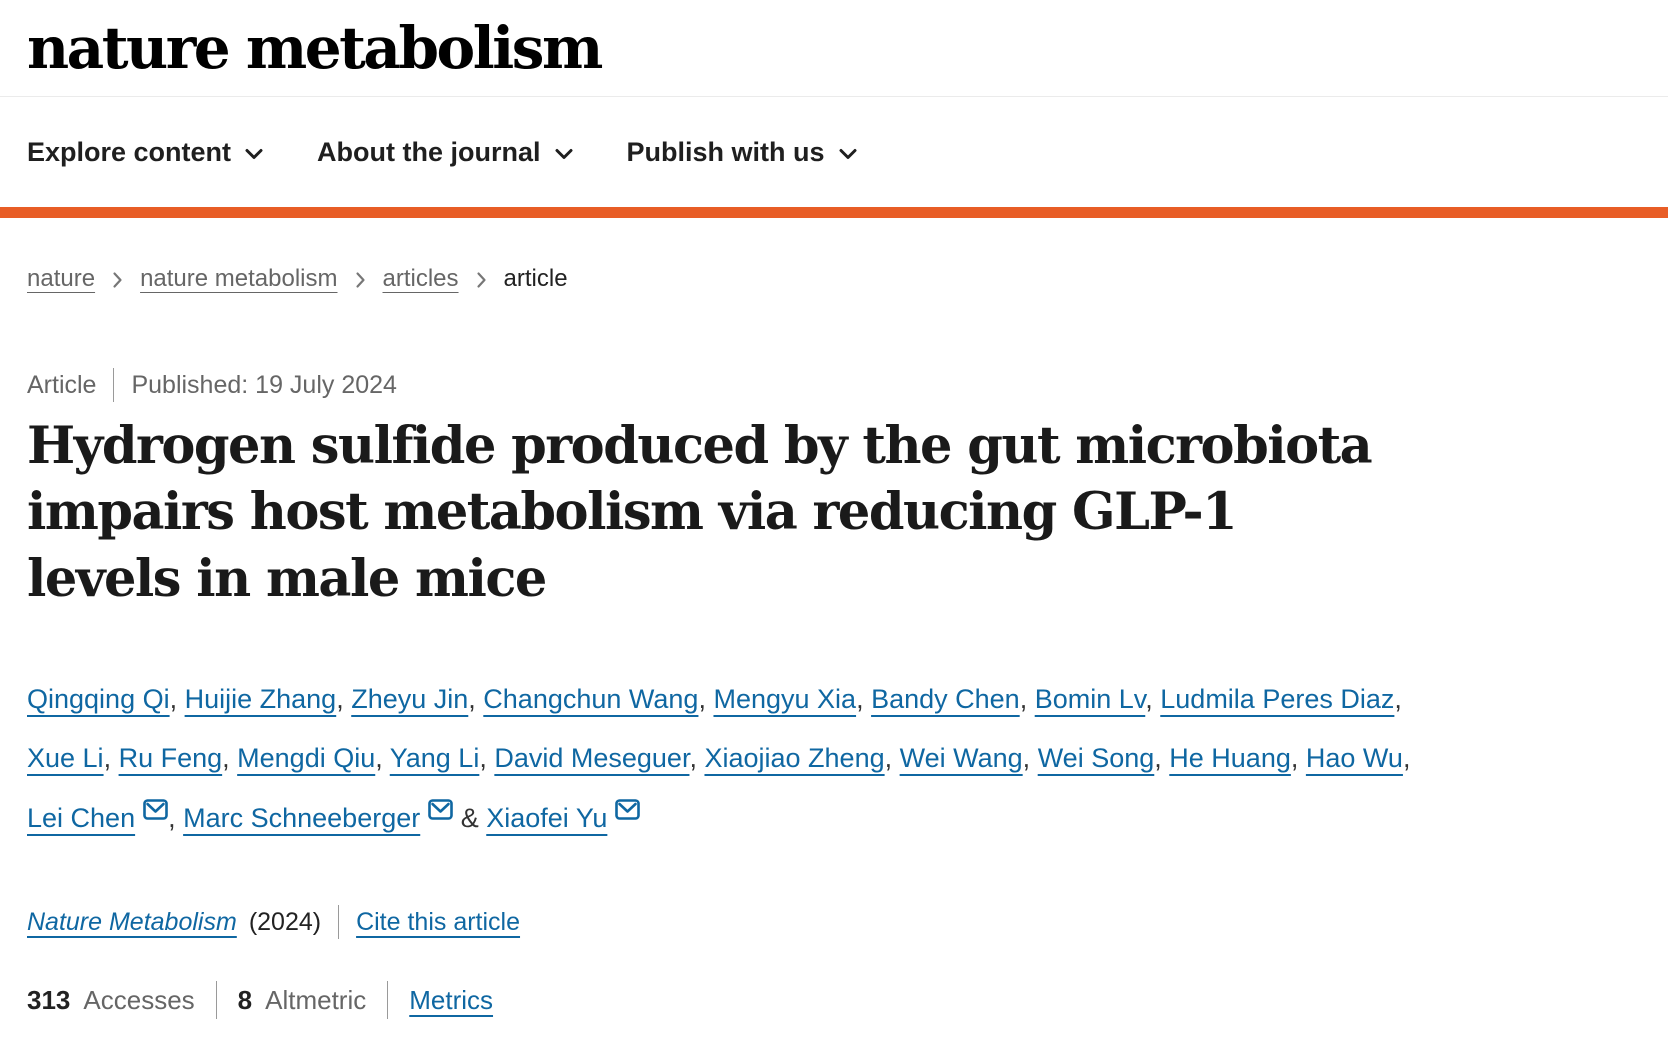 This screenshot has height=1048, width=1668. I want to click on published-date: Published: 19 July 2024, so click(264, 384).